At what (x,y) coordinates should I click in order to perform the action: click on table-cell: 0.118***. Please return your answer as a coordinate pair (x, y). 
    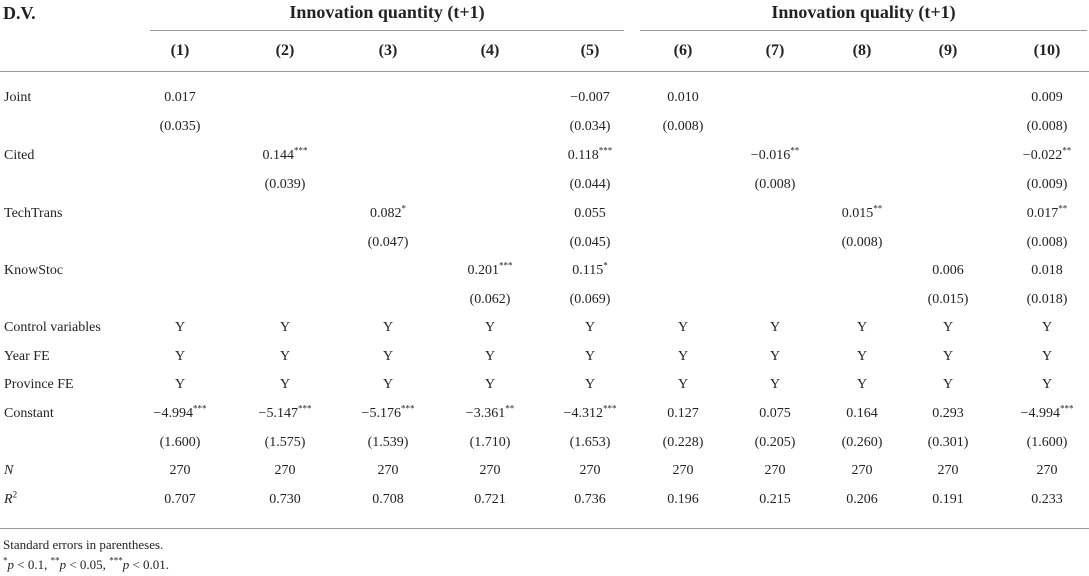
    Looking at the image, I should click on (590, 154).